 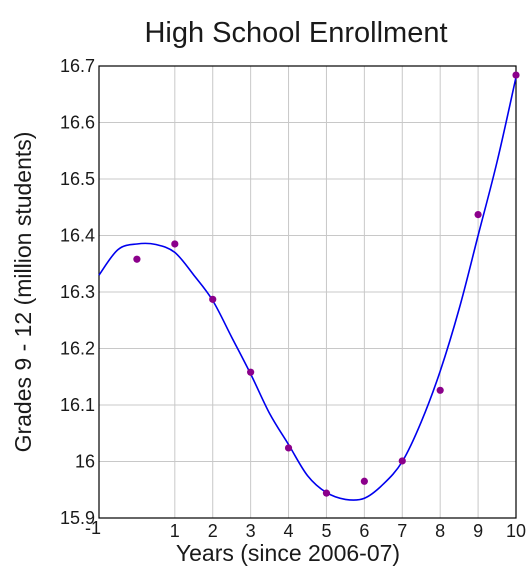 I want to click on x-axis-label: Years (since 2006-07), so click(x=288, y=553).